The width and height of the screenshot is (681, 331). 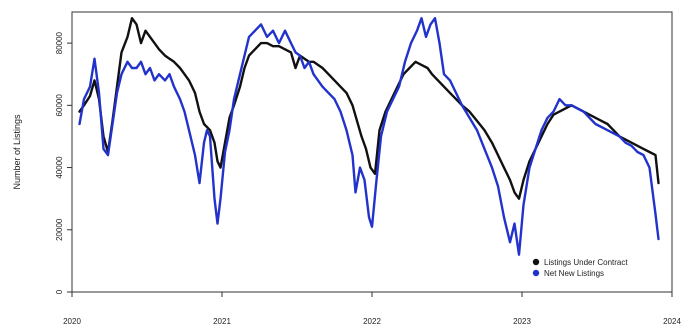 What do you see at coordinates (586, 262) in the screenshot?
I see `legend-entry: Listings Under Contract` at bounding box center [586, 262].